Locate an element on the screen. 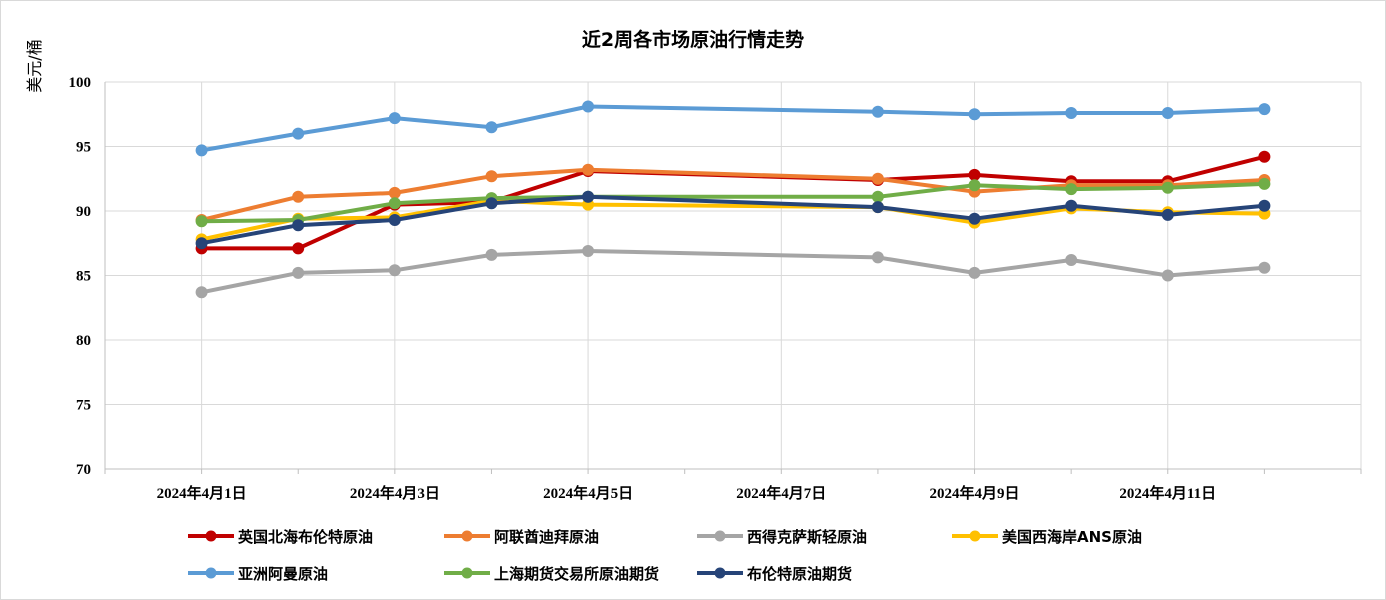 The width and height of the screenshot is (1386, 600). chart-title: 近2周各市场原油行情走势 is located at coordinates (693, 39).